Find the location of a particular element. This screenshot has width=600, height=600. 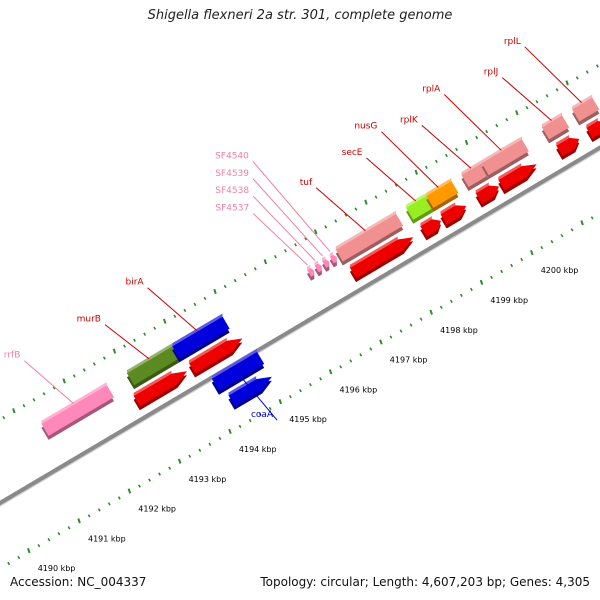

ruler-label: 4195 kbp is located at coordinates (308, 419).